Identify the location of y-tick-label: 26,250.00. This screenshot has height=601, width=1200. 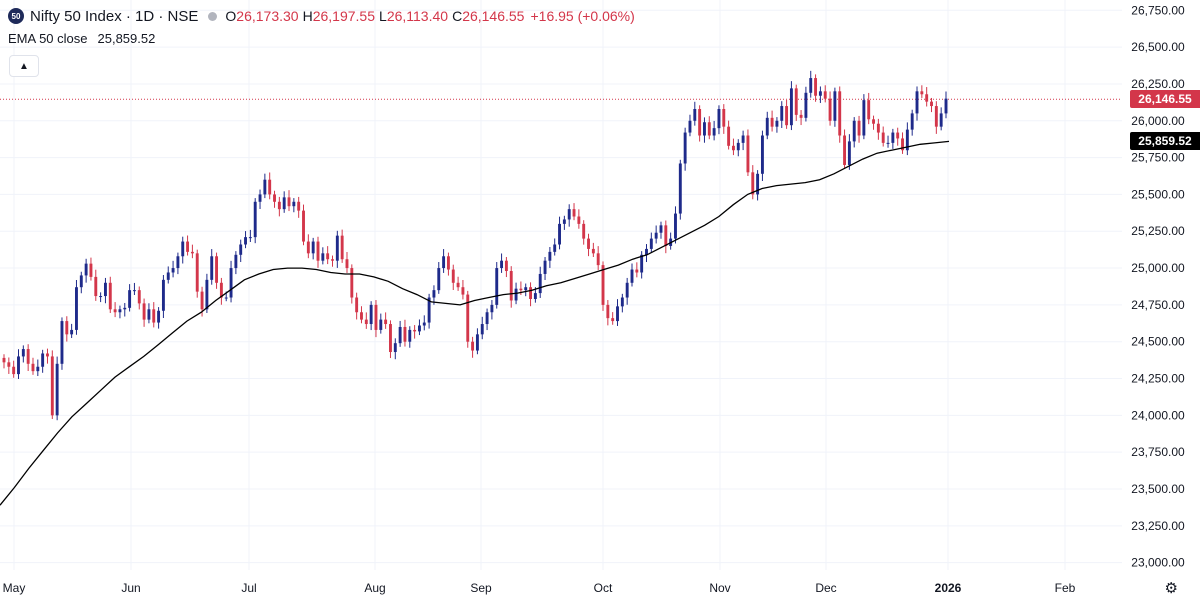
(1158, 84).